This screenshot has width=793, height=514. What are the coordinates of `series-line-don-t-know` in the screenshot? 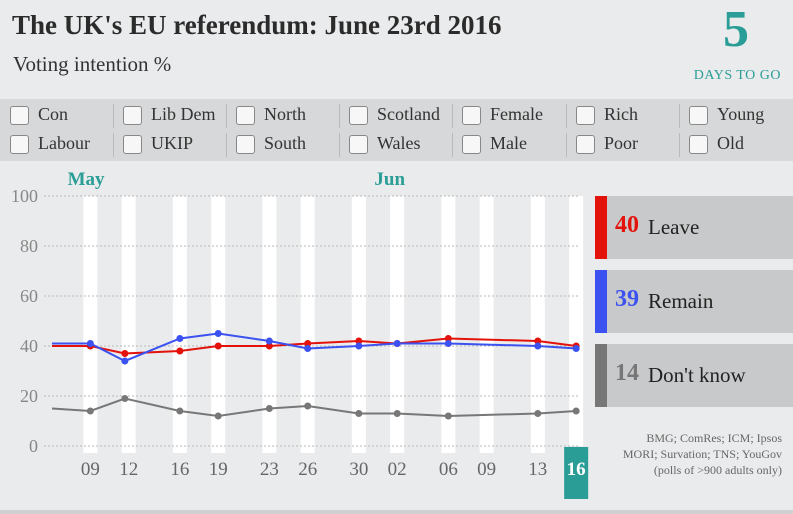 It's located at (314, 407).